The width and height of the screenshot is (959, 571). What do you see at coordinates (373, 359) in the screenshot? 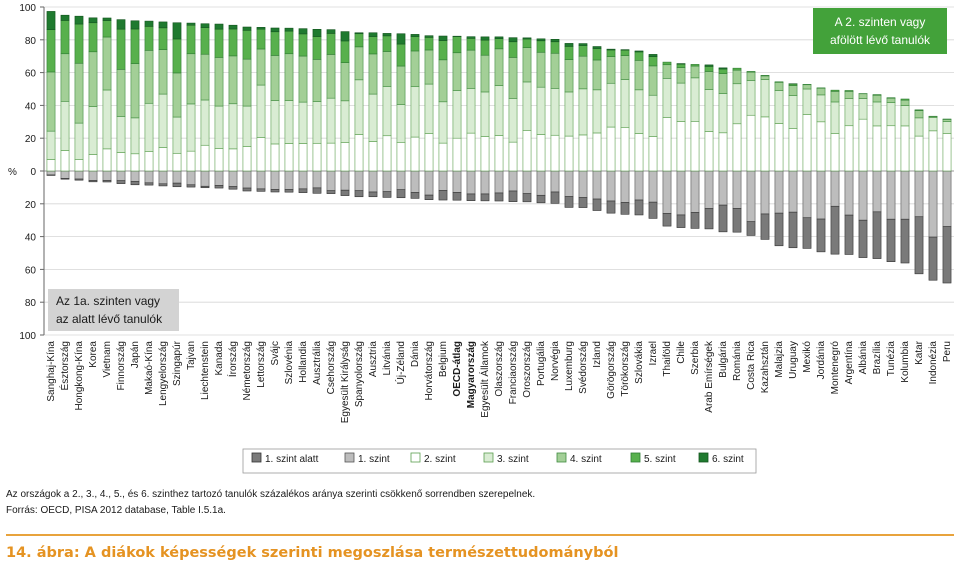
I see `x-category-label: Ausztria` at bounding box center [373, 359].